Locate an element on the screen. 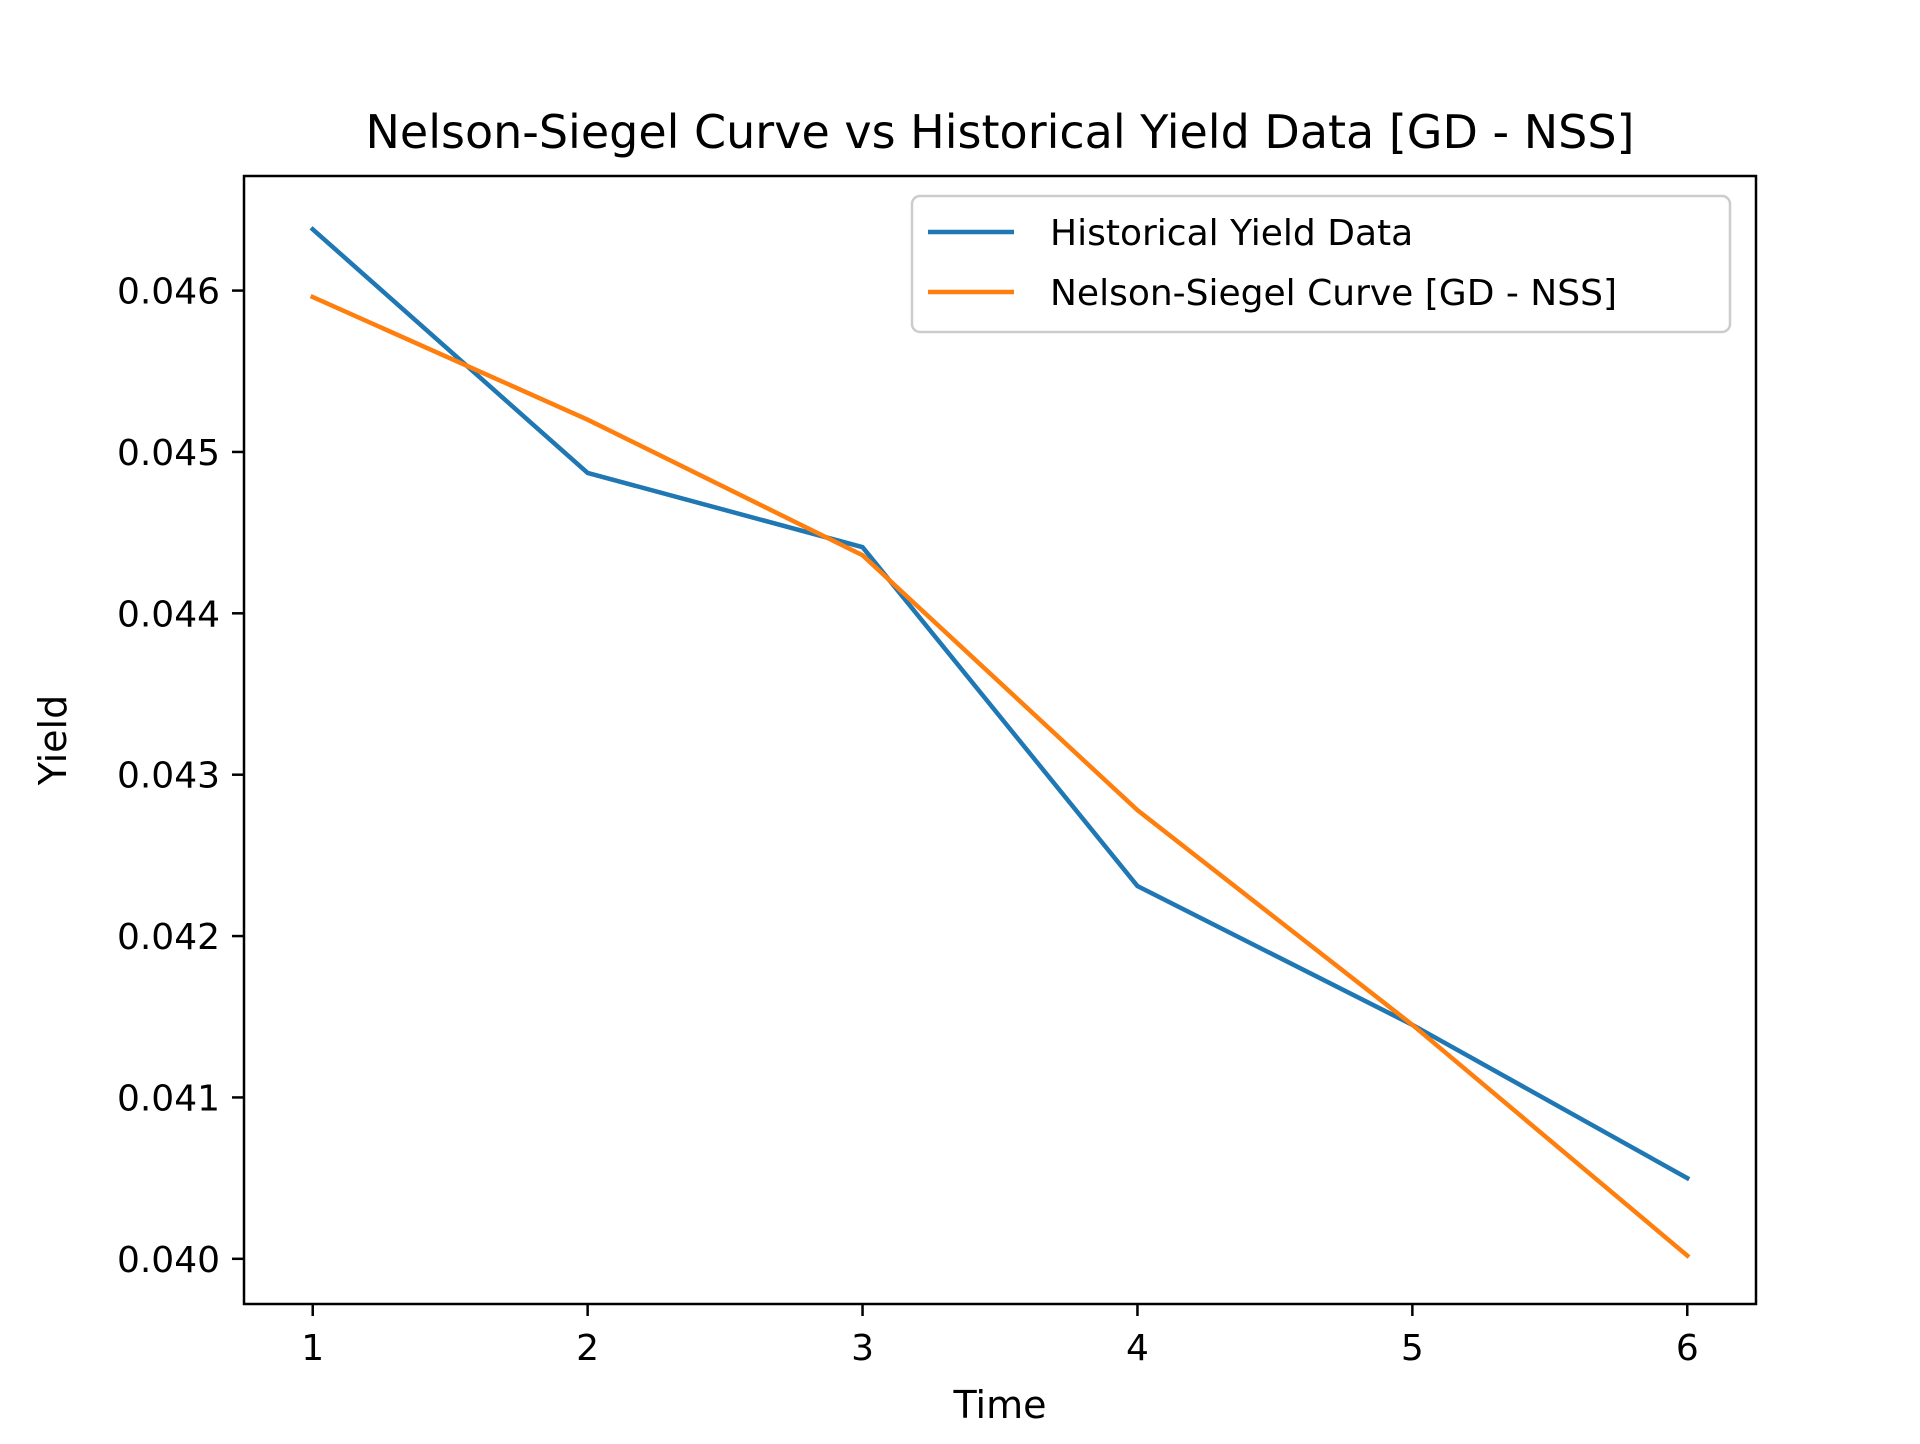  legend-label-1: Historical Yield Data is located at coordinates (1231, 233).